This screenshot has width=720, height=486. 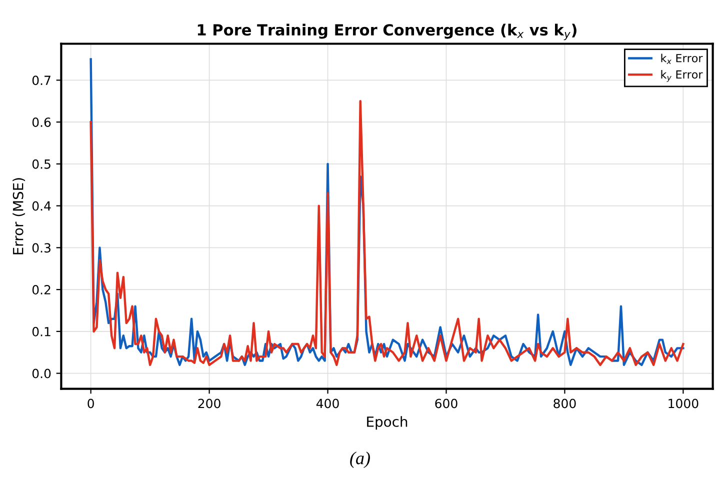 I want to click on chart-title: 1 Pore Training Error Convergence (k$_{x}$ vs k$_{y}$), so click(x=387, y=32).